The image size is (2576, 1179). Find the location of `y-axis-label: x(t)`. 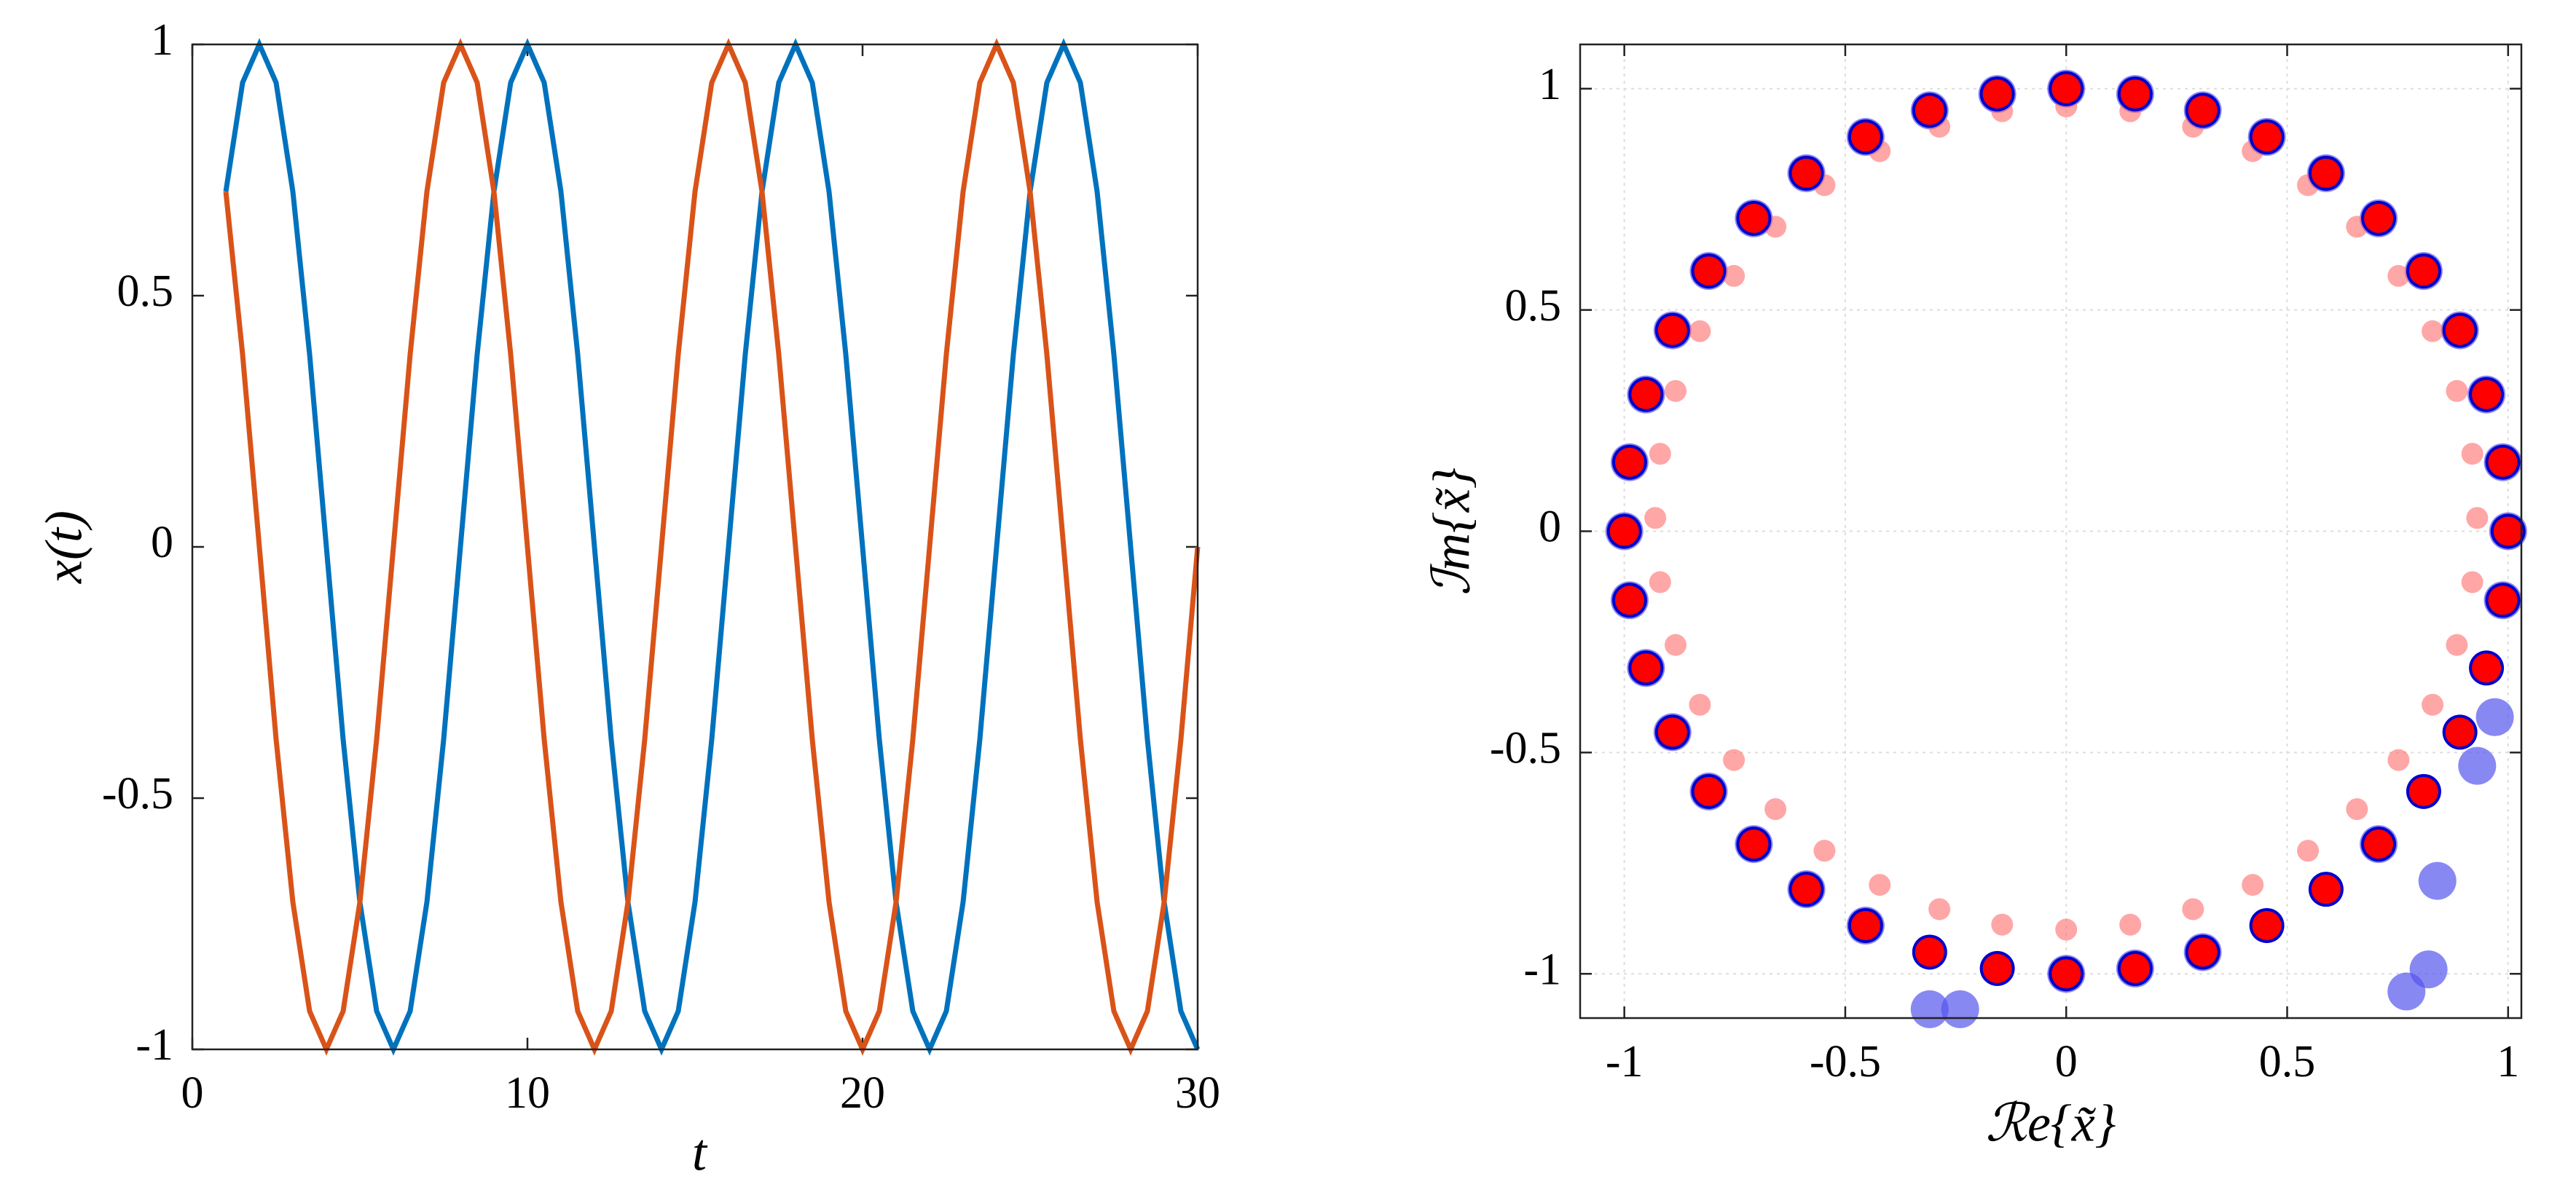

y-axis-label: x(t) is located at coordinates (64, 547).